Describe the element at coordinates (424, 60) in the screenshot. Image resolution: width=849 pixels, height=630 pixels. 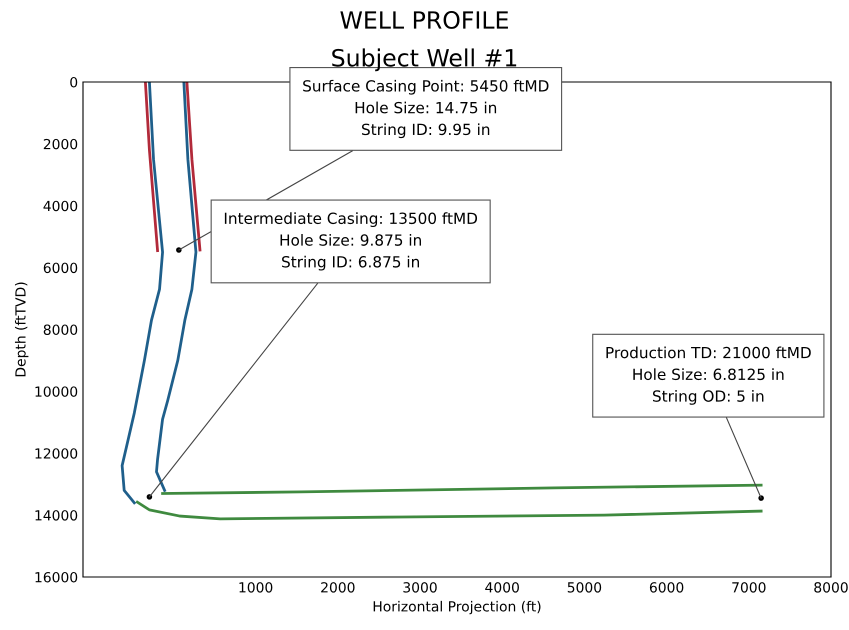
I see `chart-subtitle: Subject Well #1` at that location.